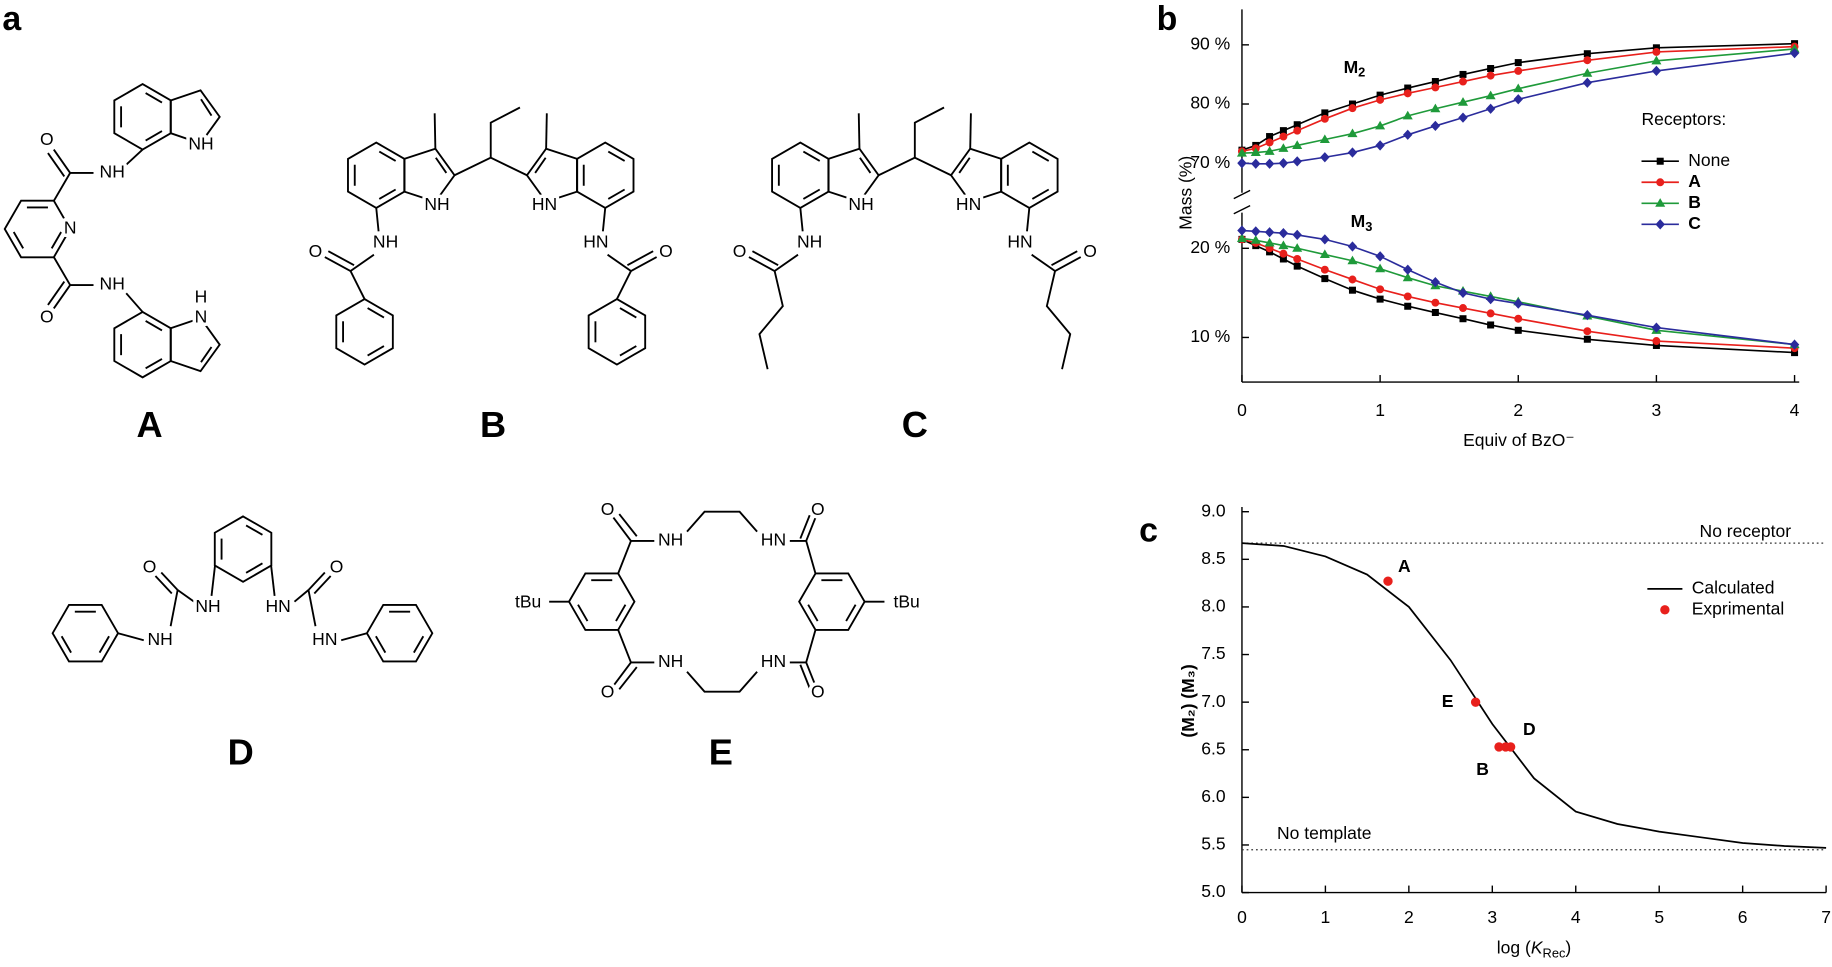 The height and width of the screenshot is (967, 1832). Describe the element at coordinates (528, 601) in the screenshot. I see `atom-label: tBu` at that location.